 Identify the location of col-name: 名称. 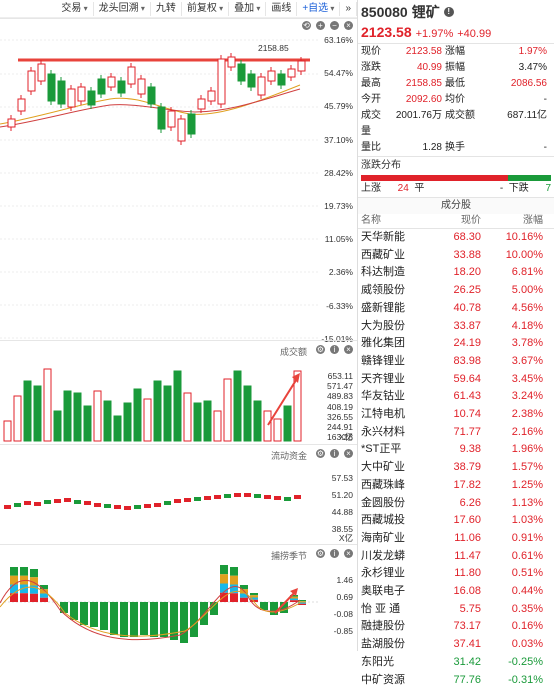
(371, 220).